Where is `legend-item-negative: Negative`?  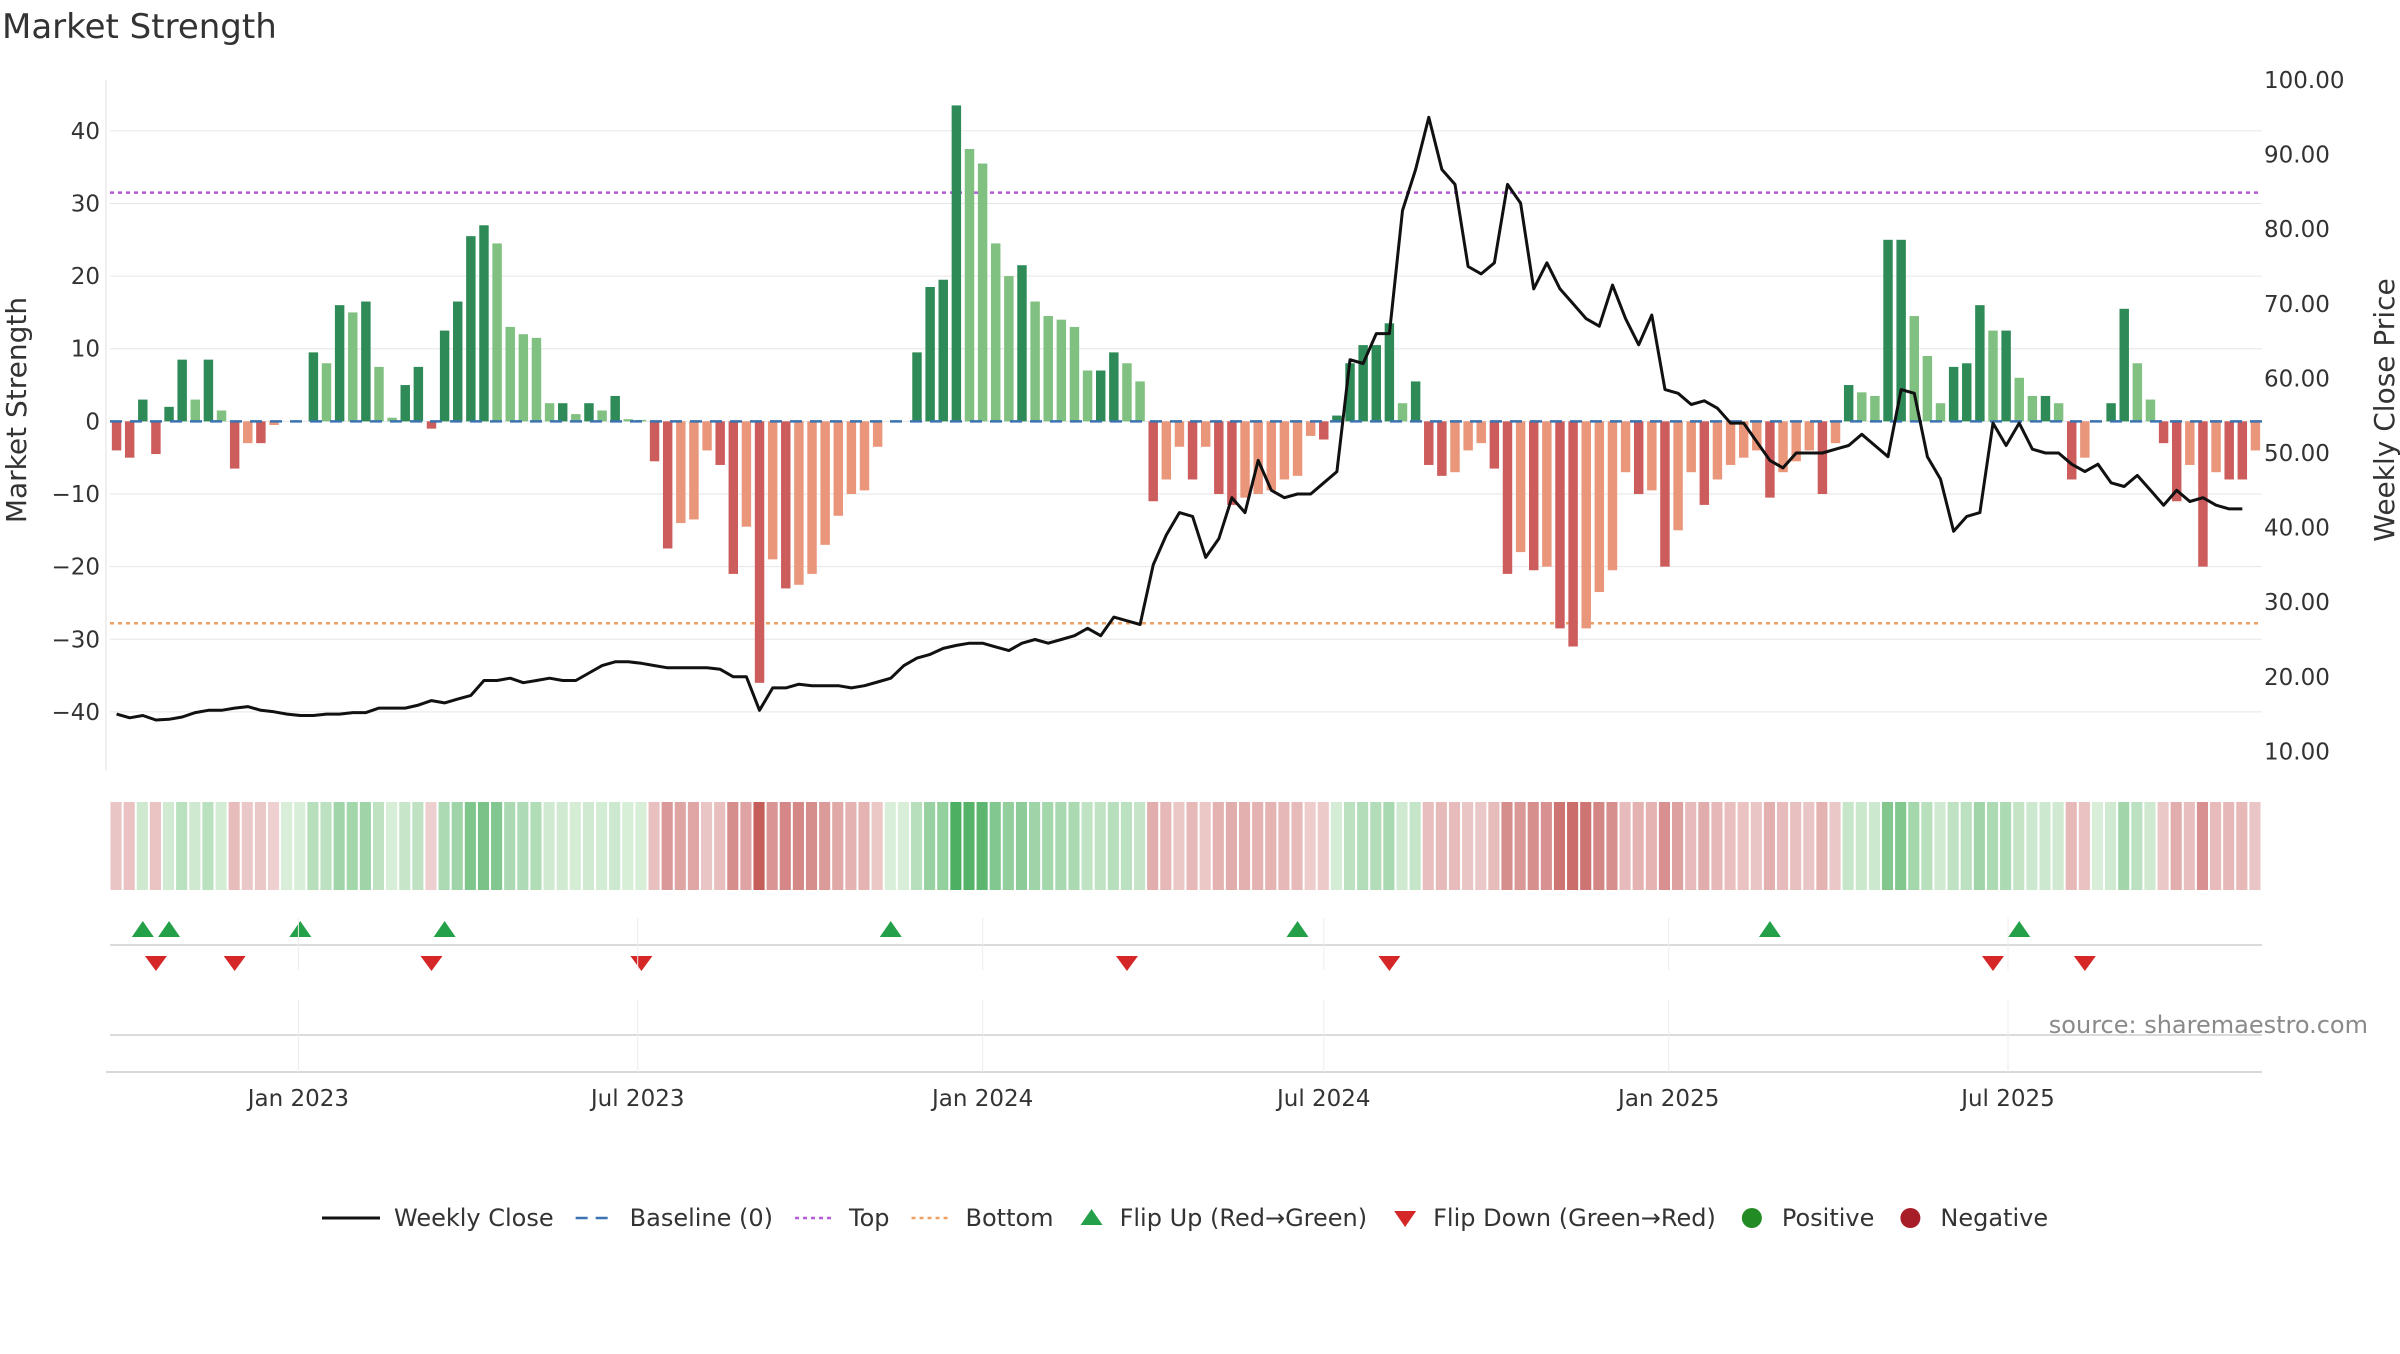 legend-item-negative: Negative is located at coordinates (1974, 1218).